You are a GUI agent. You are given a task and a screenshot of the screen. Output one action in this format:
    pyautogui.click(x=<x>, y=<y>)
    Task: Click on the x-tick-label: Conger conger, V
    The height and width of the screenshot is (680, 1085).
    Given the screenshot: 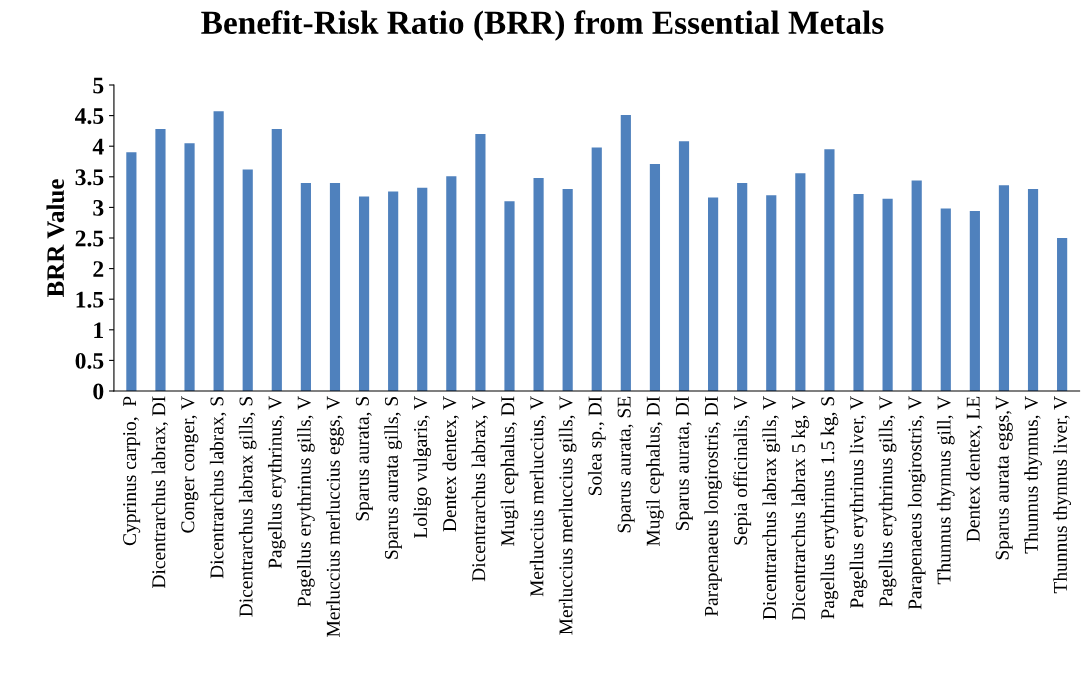 What is the action you would take?
    pyautogui.click(x=190, y=464)
    